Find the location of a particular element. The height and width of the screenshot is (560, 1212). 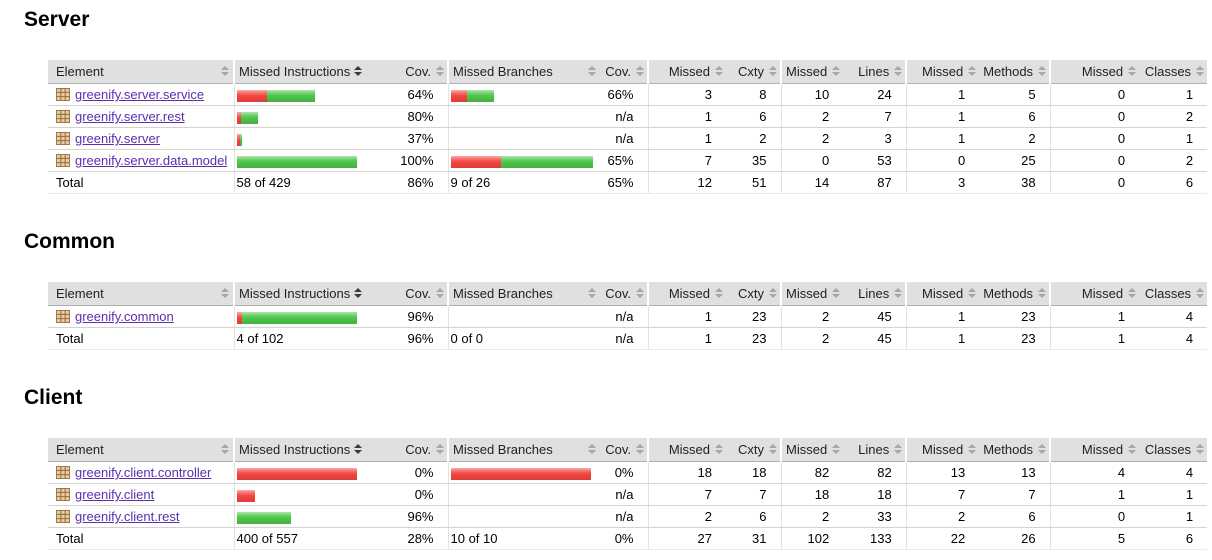

instructions-cov-cell: 37% is located at coordinates (407, 138).